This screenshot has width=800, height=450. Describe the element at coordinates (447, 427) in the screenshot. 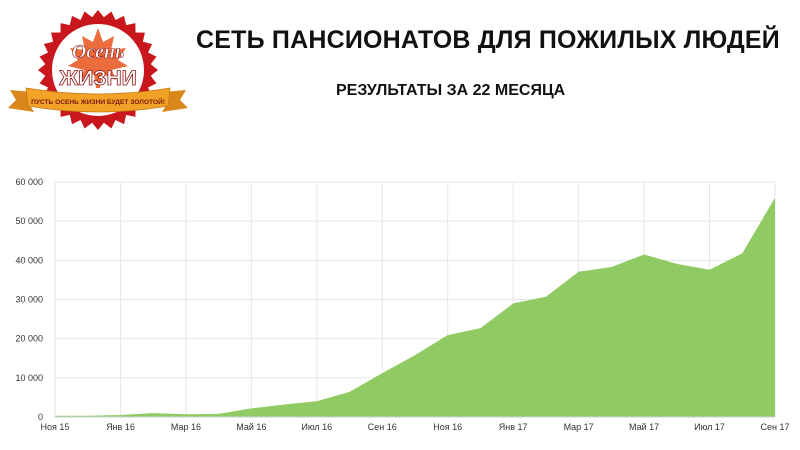

I see `x-tick-label: Ноя 16` at that location.